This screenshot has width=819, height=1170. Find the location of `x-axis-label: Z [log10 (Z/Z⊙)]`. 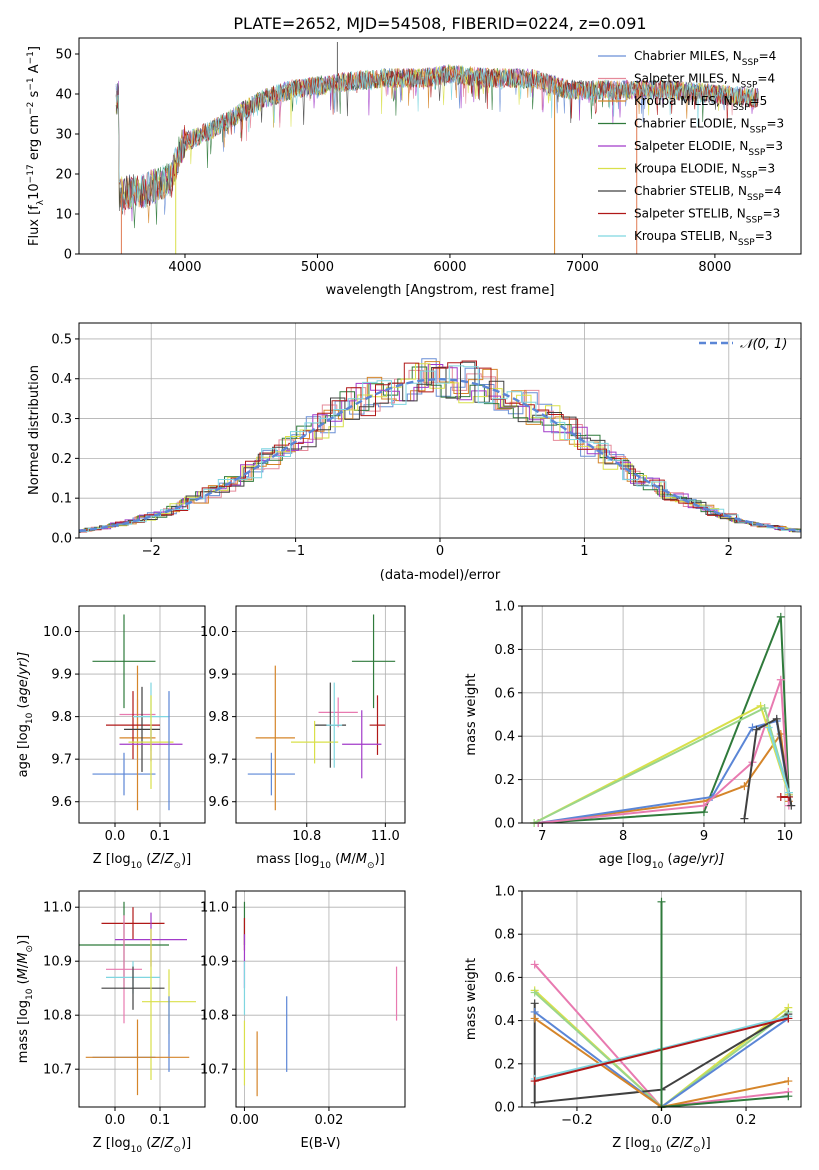

x-axis-label: Z [log10 (Z/Z⊙)] is located at coordinates (142, 1145).